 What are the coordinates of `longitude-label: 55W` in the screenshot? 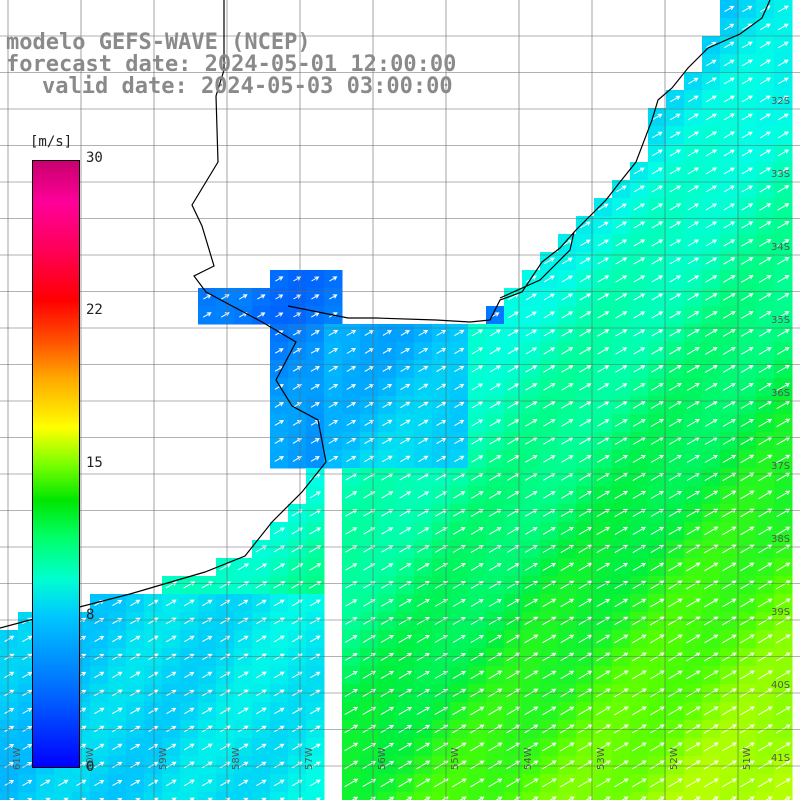 It's located at (455, 758).